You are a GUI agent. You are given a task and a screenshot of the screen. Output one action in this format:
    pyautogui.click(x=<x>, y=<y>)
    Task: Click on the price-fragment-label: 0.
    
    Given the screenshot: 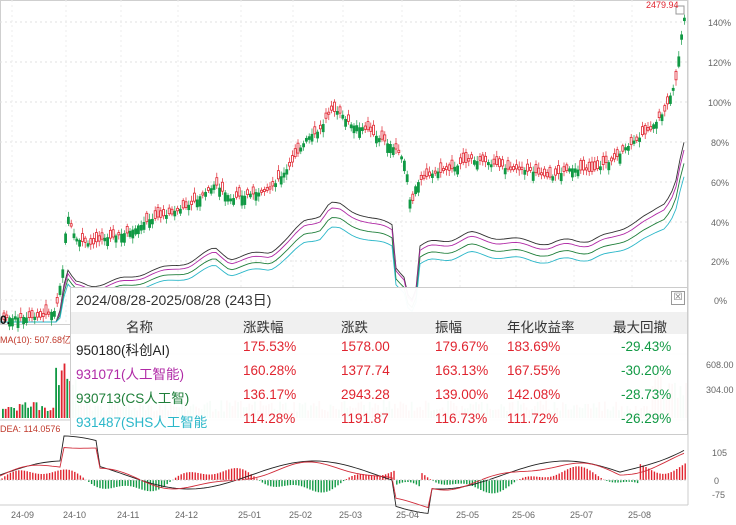 What is the action you would take?
    pyautogui.click(x=5, y=320)
    